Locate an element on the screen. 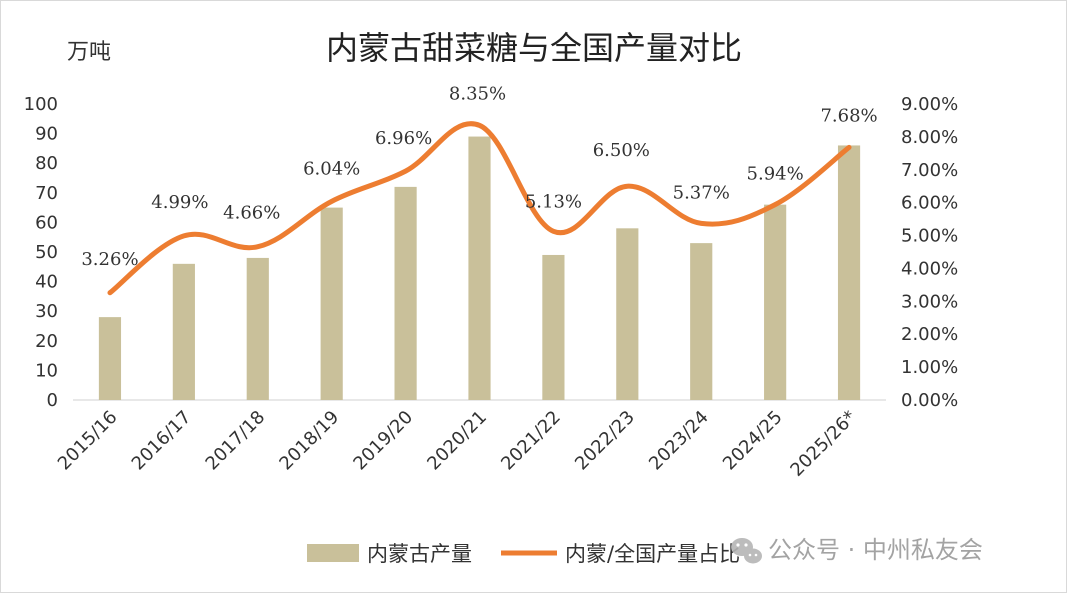 Image resolution: width=1067 pixels, height=596 pixels. legend: 内蒙古产量 内蒙/全国产量占比 is located at coordinates (523, 554).